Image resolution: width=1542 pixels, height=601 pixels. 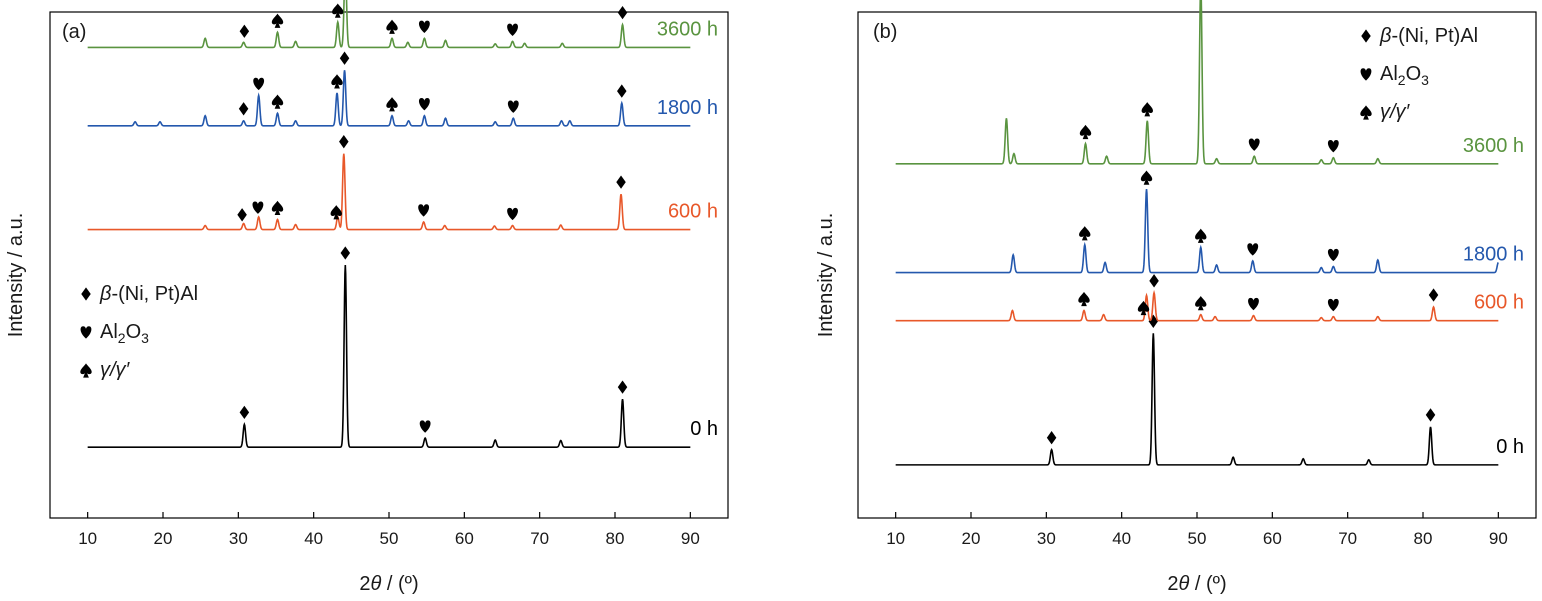 What do you see at coordinates (87, 538) in the screenshot?
I see `x-tick-label: 10` at bounding box center [87, 538].